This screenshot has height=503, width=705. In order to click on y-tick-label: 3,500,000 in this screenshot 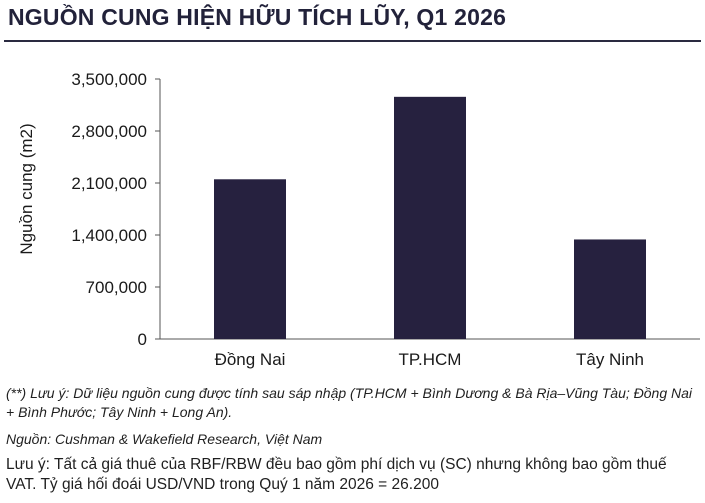, I will do `click(109, 79)`.